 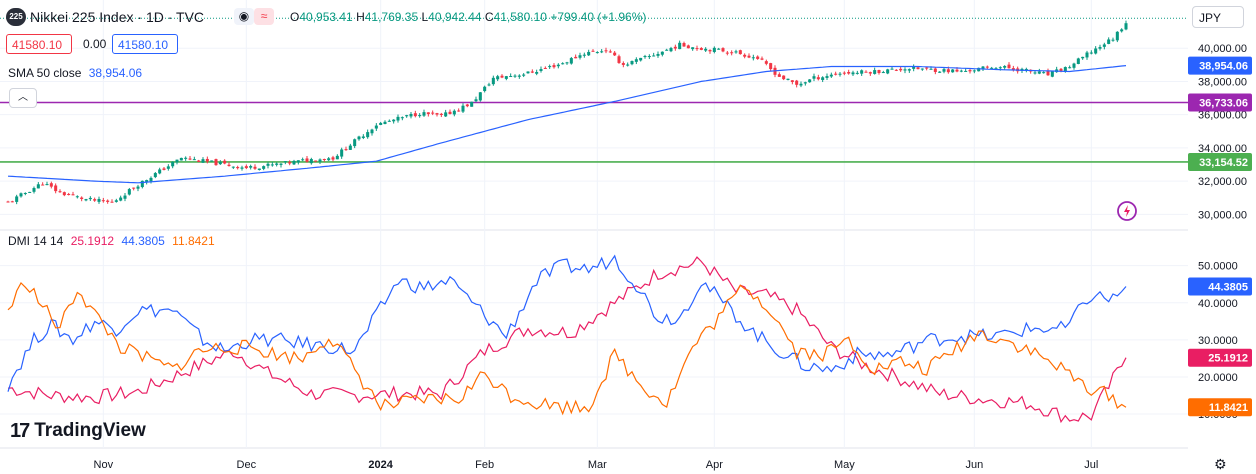 I want to click on currency-selector: JPY, so click(x=1218, y=17).